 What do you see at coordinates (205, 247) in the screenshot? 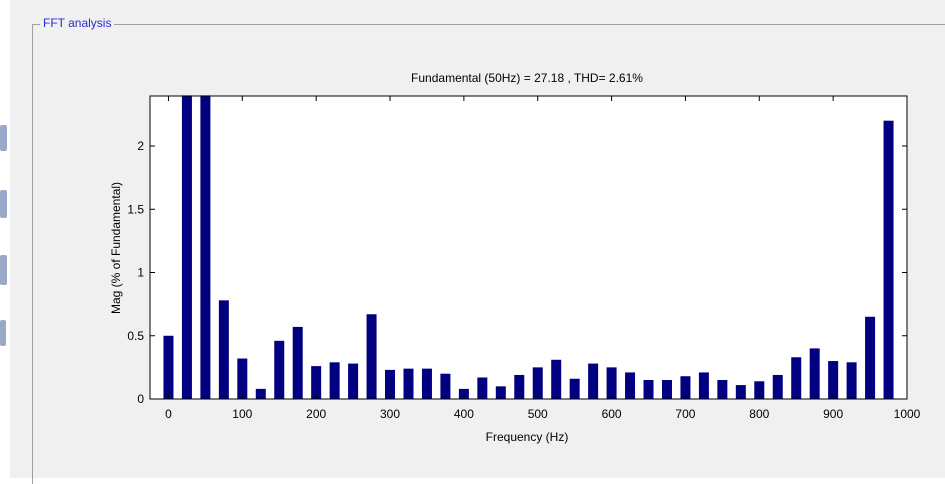
I see `bar-50hz` at bounding box center [205, 247].